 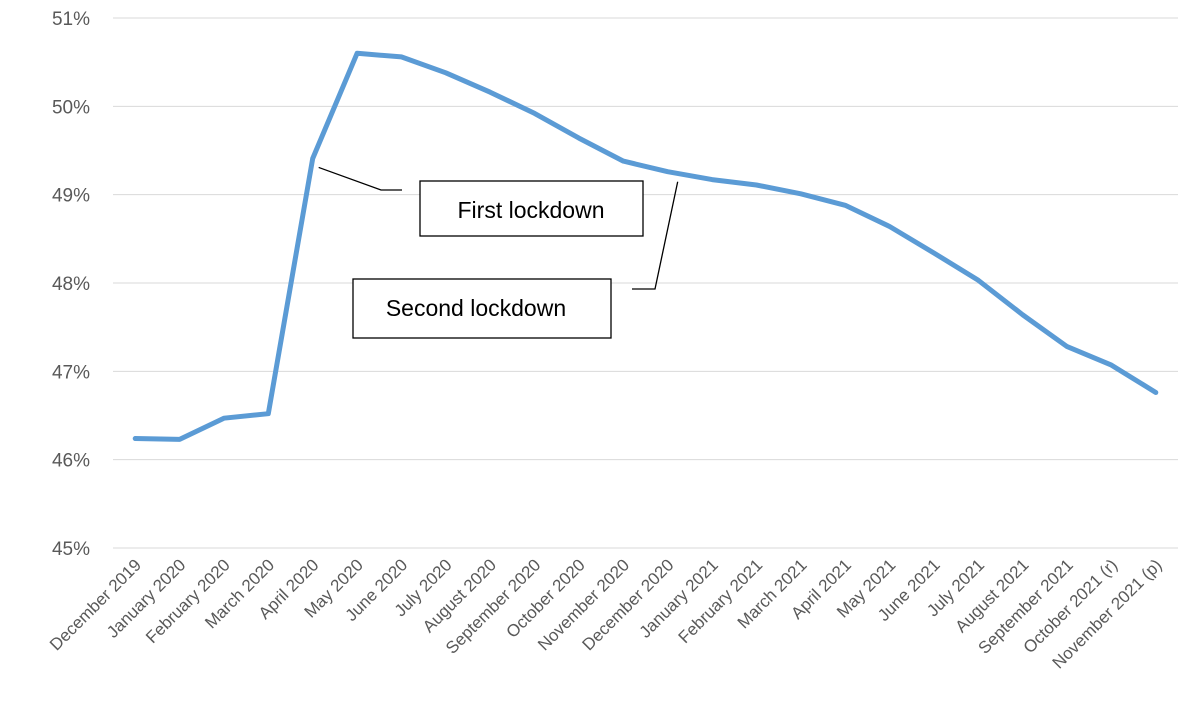 I want to click on y-tick-label: 49%, so click(x=71, y=196).